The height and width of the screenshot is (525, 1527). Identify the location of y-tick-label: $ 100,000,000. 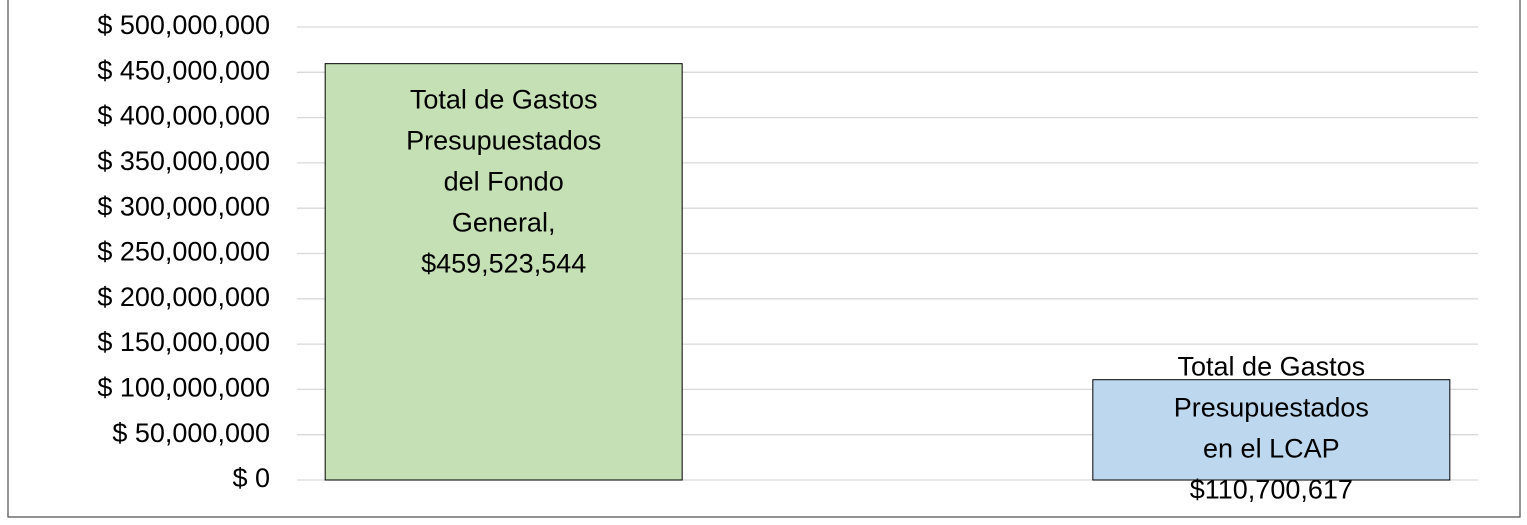
(183, 388).